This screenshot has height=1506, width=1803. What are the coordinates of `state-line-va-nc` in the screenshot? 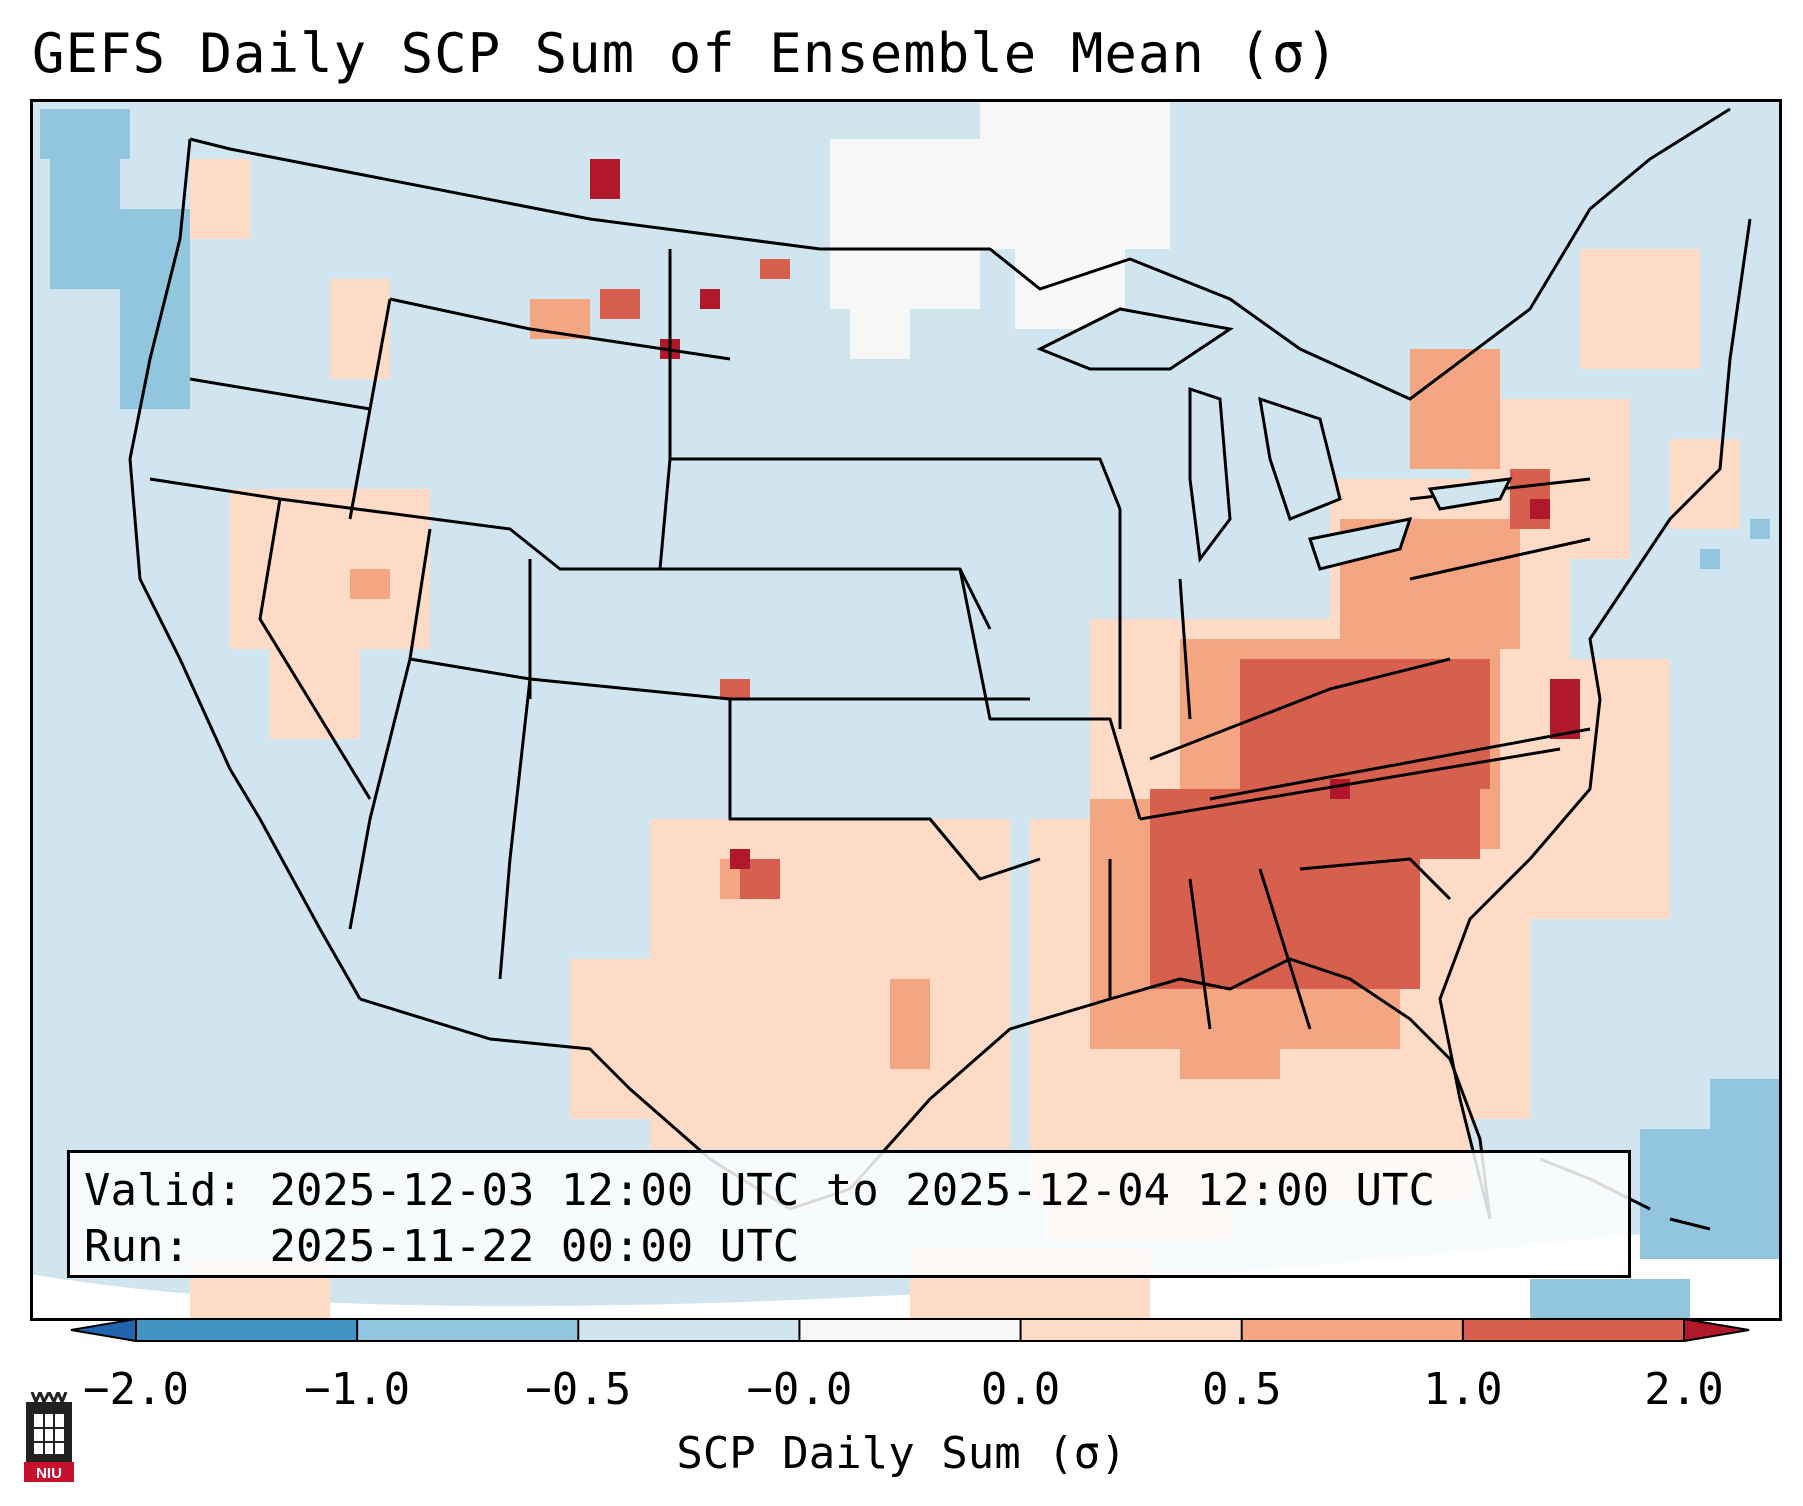 It's located at (1400, 764).